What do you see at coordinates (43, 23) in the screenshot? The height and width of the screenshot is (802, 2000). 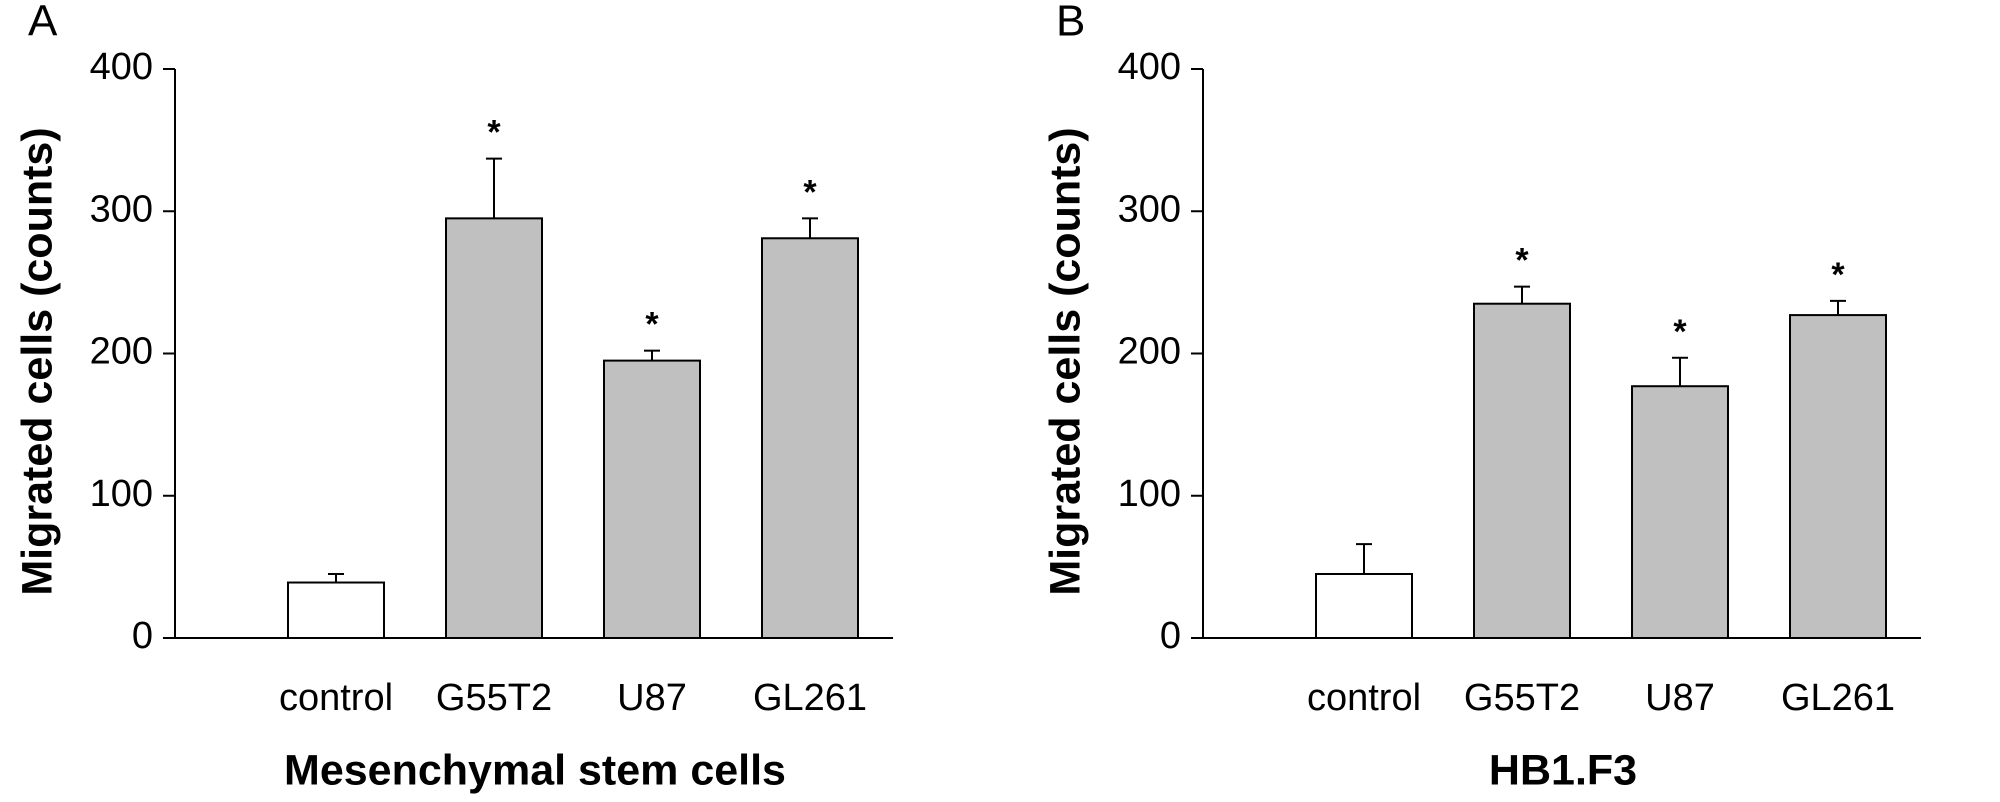 I see `panel-label: A` at bounding box center [43, 23].